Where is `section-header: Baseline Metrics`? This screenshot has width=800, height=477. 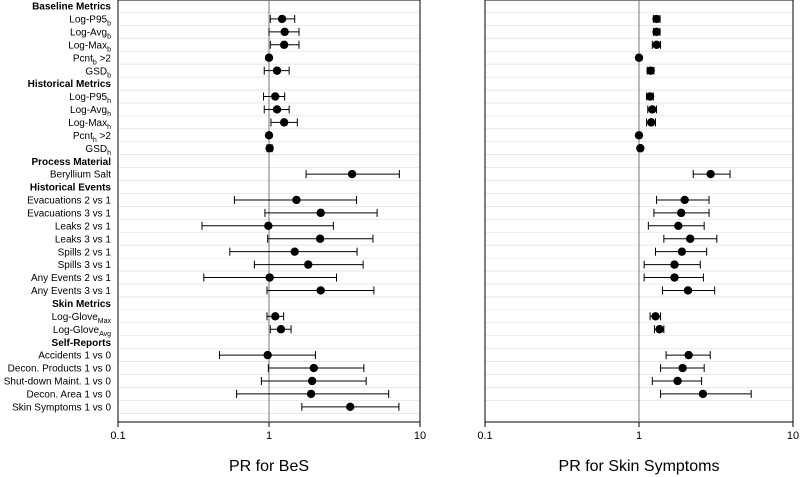
section-header: Baseline Metrics is located at coordinates (71, 7).